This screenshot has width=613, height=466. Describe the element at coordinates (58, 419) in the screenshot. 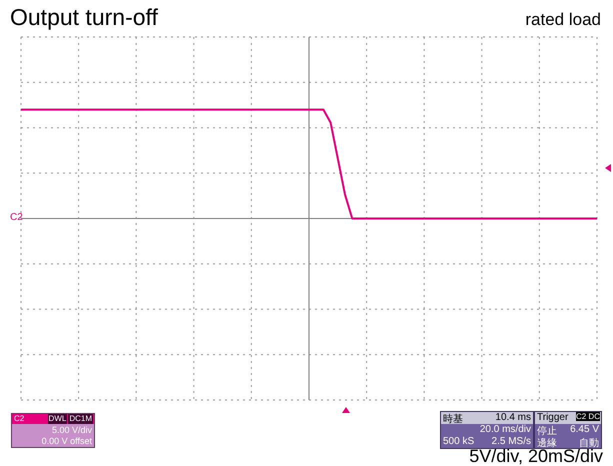

I see `text: DWL` at that location.